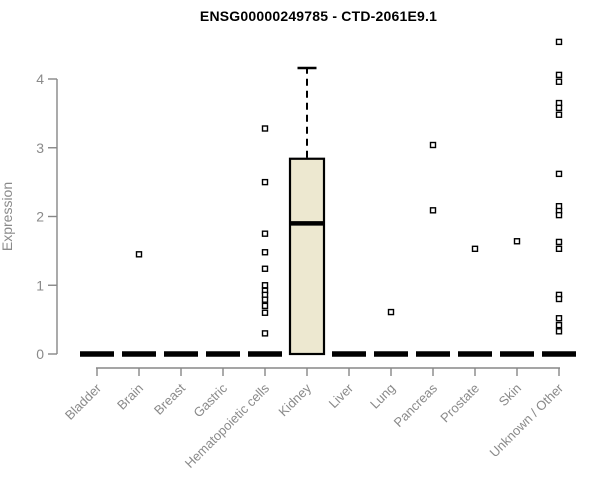  What do you see at coordinates (559, 197) in the screenshot?
I see `boxplot-unknown-other` at bounding box center [559, 197].